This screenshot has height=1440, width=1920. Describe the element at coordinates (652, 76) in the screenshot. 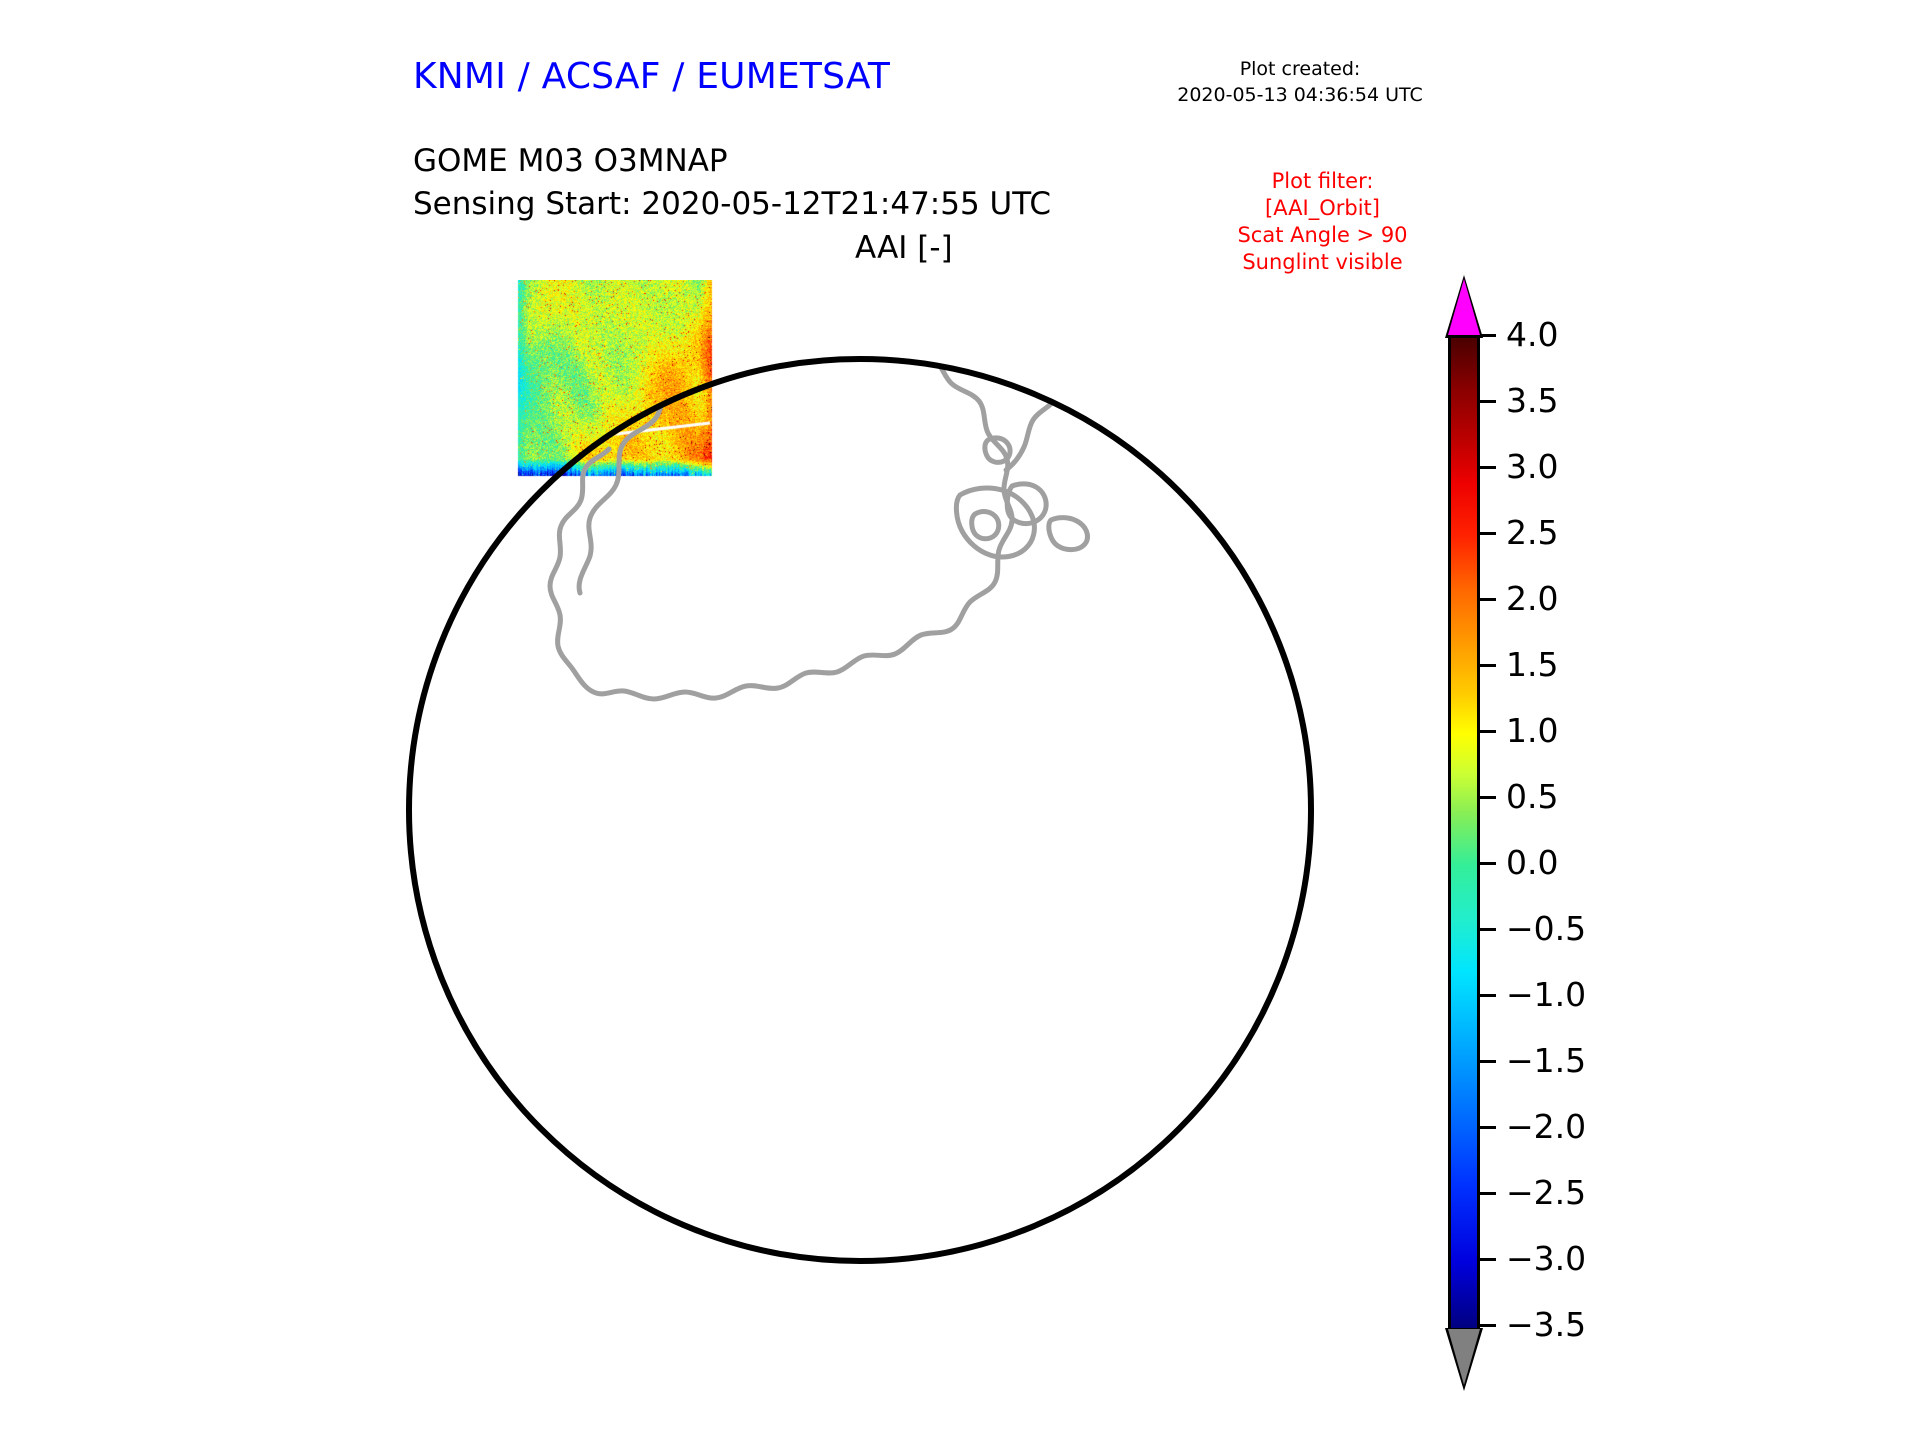

I see `organisation-title: KNMI / ACSAF / EUMETSAT` at that location.